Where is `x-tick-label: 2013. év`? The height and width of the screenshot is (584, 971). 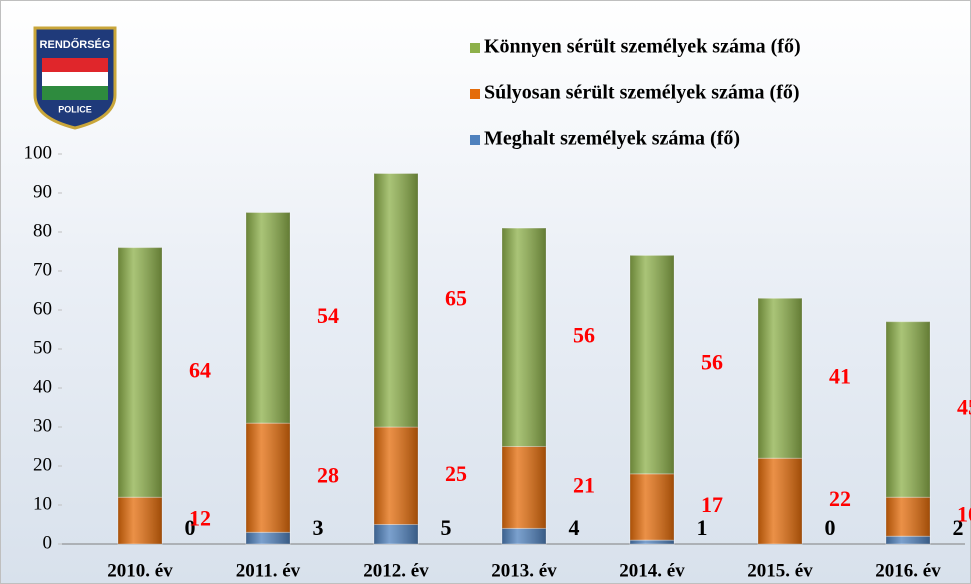
x-tick-label: 2013. év is located at coordinates (524, 570).